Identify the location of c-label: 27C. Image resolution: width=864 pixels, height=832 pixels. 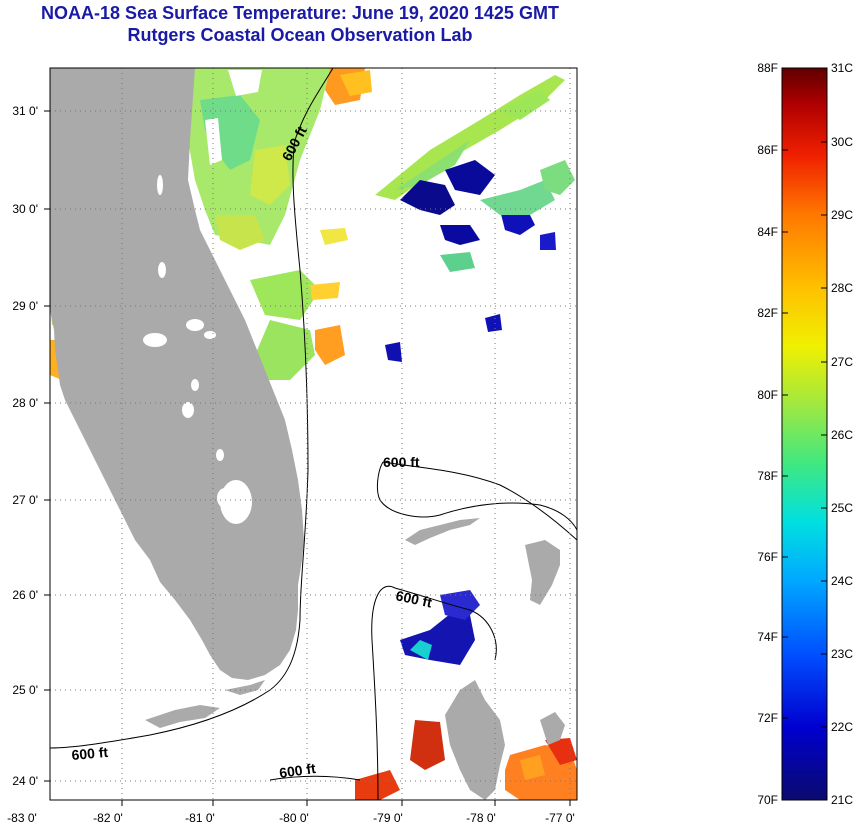
(842, 362).